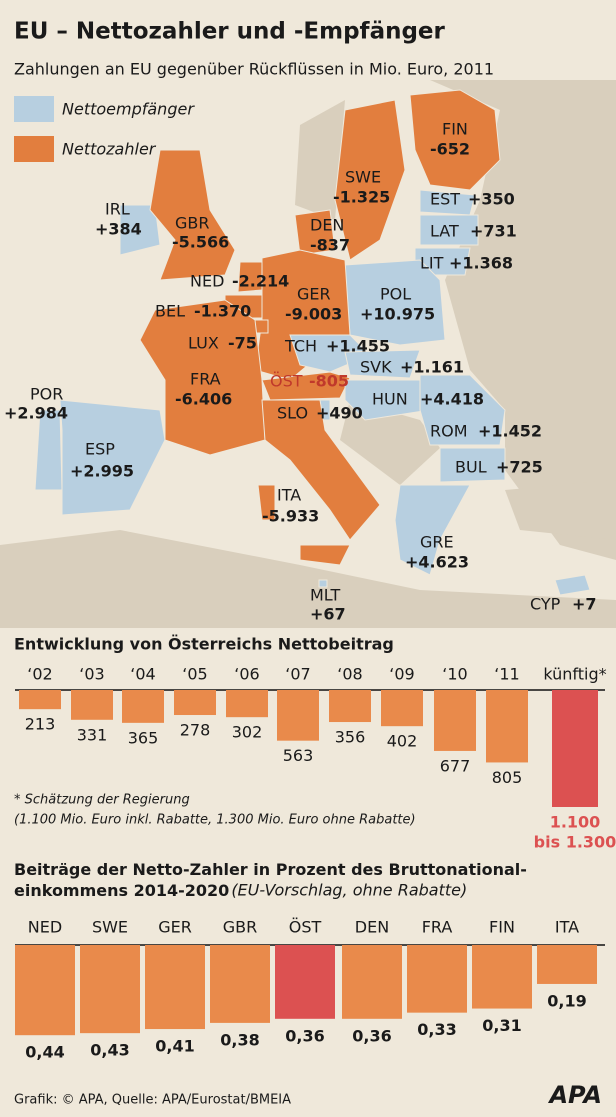  Describe the element at coordinates (437, 562) in the screenshot. I see `country-value: +4.623` at that location.